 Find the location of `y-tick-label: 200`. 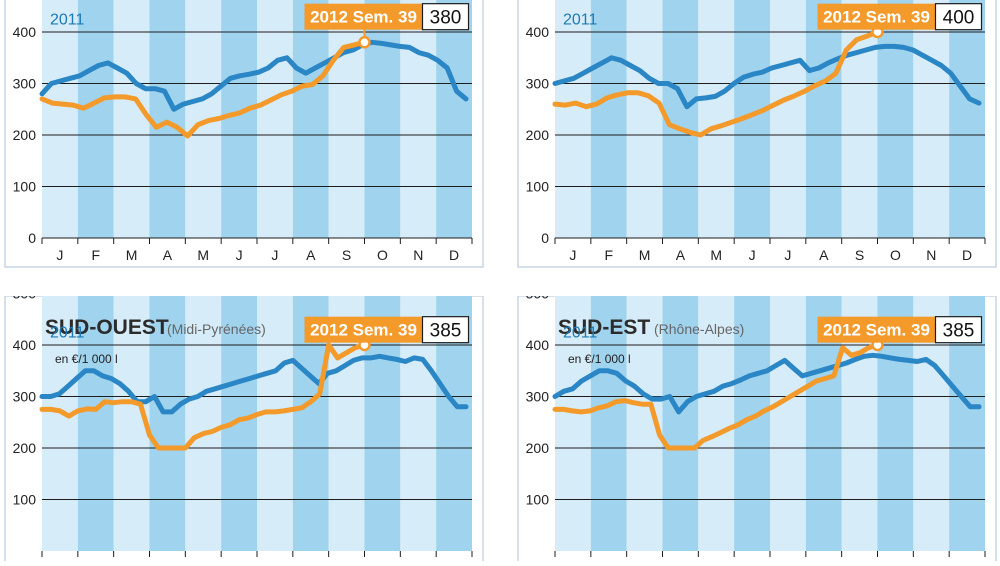

y-tick-label: 200 is located at coordinates (25, 135).